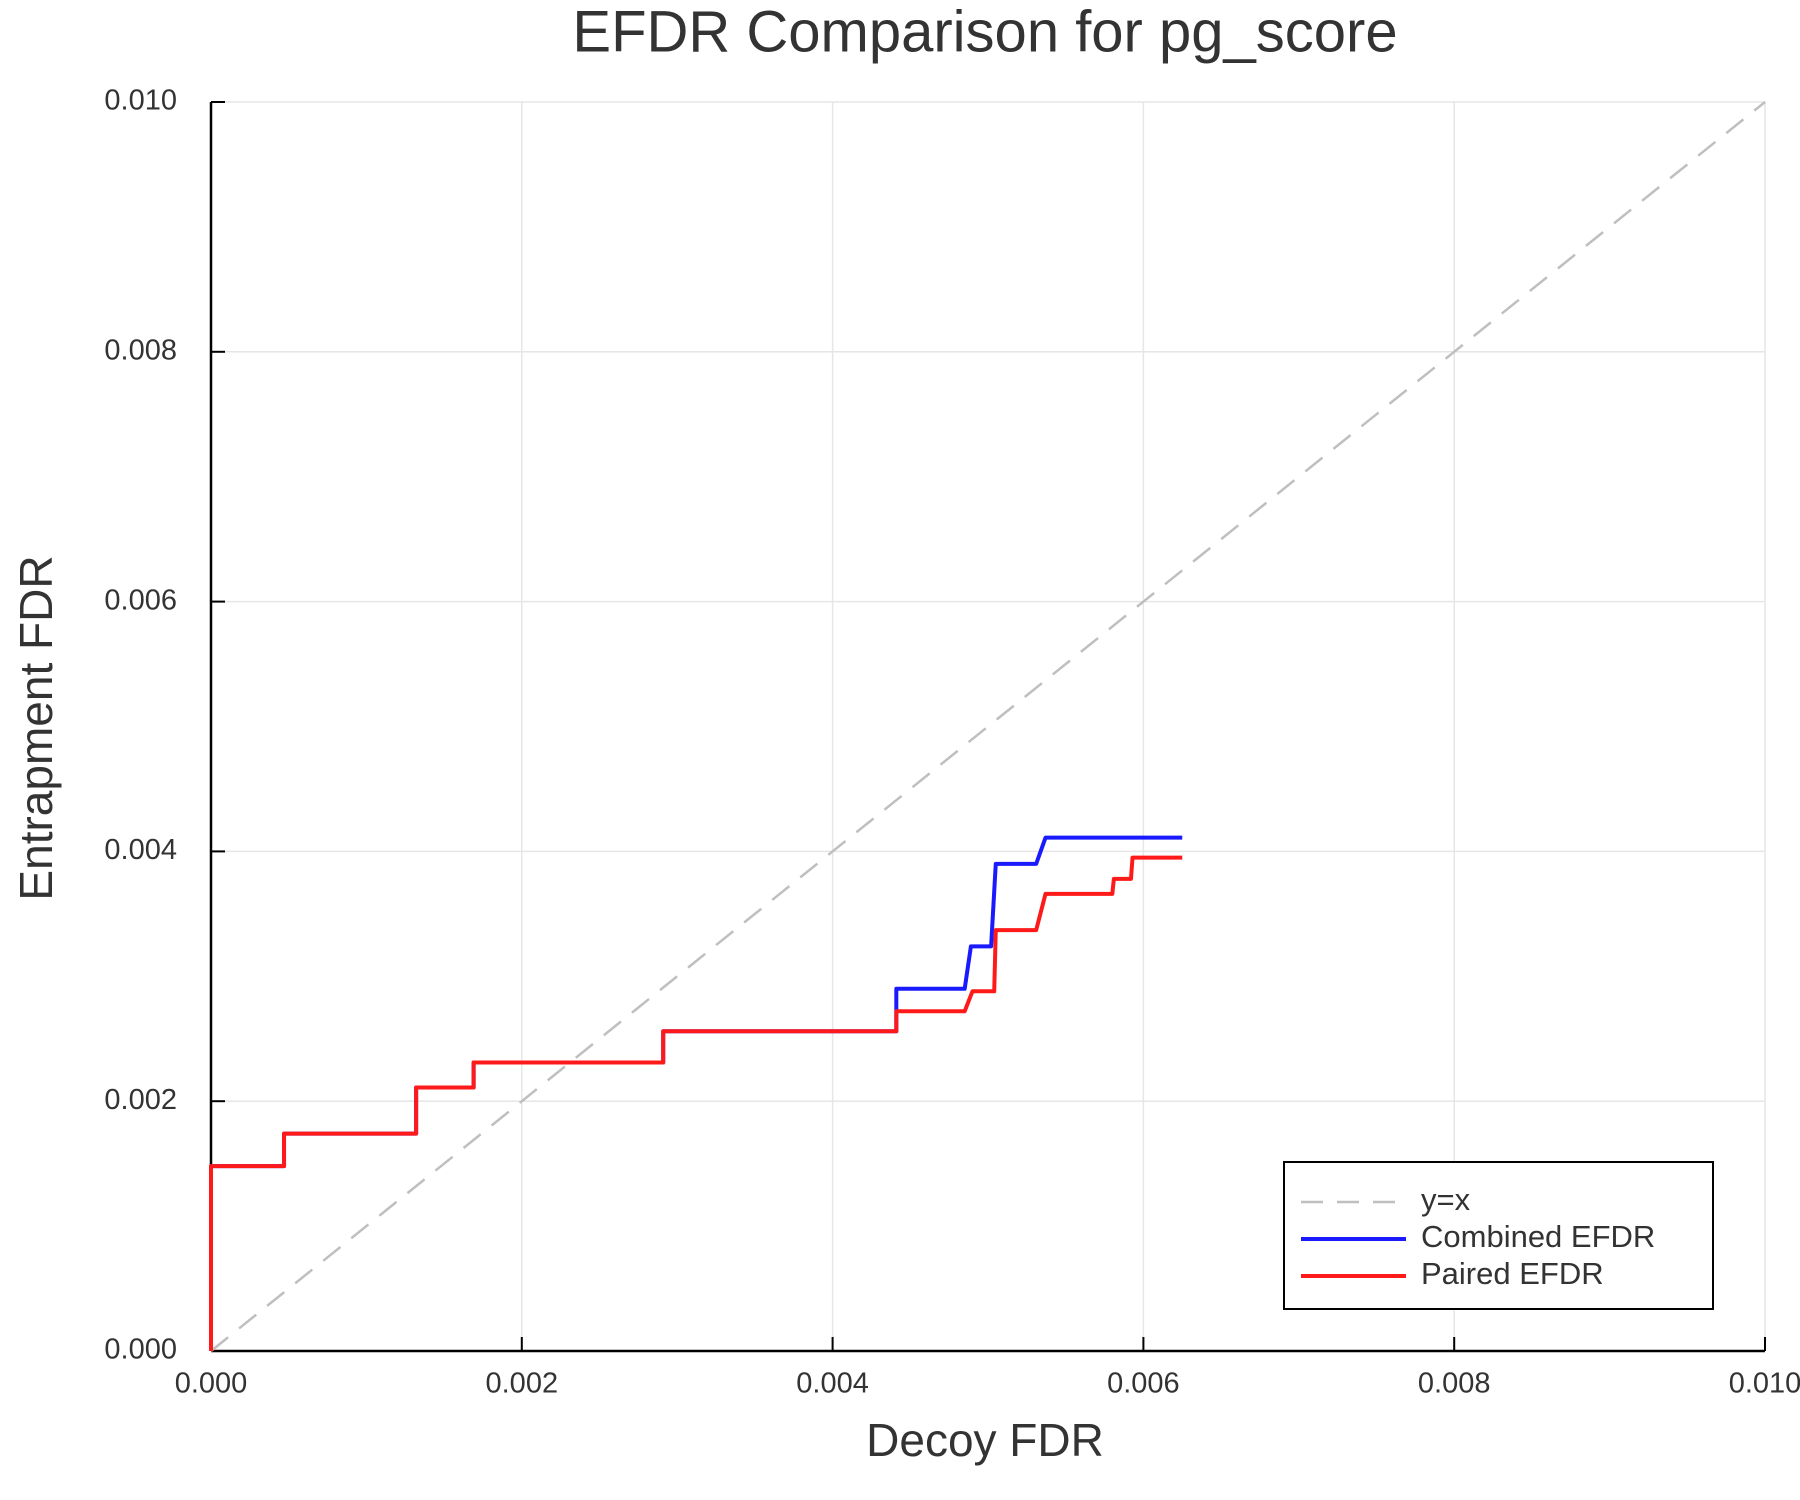 This screenshot has height=1500, width=1800. What do you see at coordinates (1454, 1384) in the screenshot?
I see `x-tick-label: 0.008` at bounding box center [1454, 1384].